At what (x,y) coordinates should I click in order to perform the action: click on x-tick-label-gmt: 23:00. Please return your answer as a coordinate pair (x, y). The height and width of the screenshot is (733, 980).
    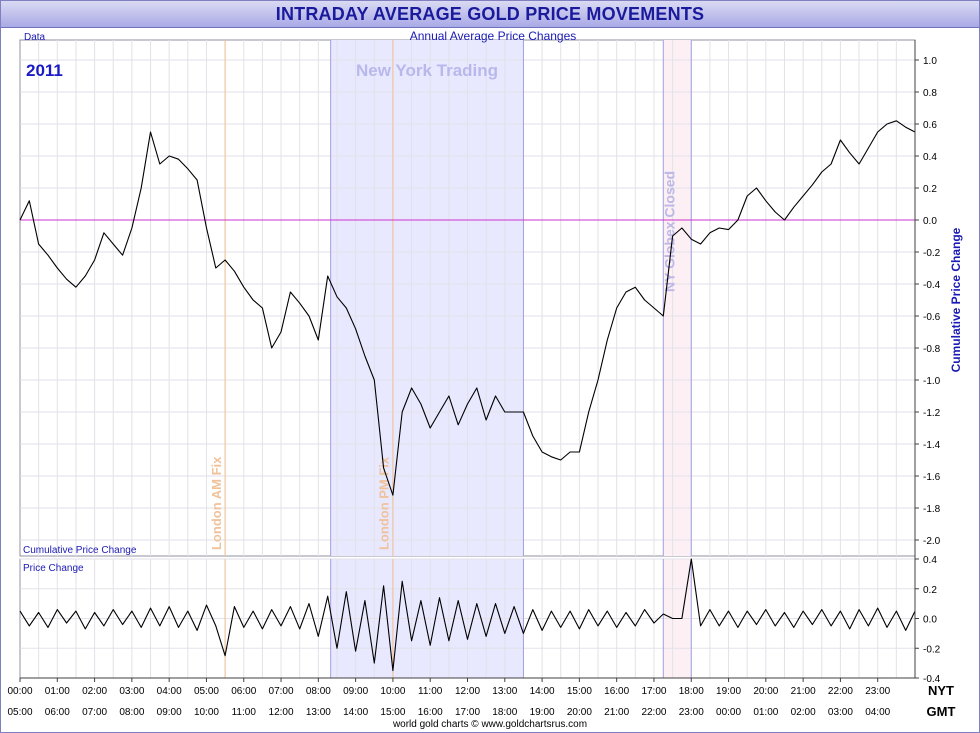
    Looking at the image, I should click on (691, 712).